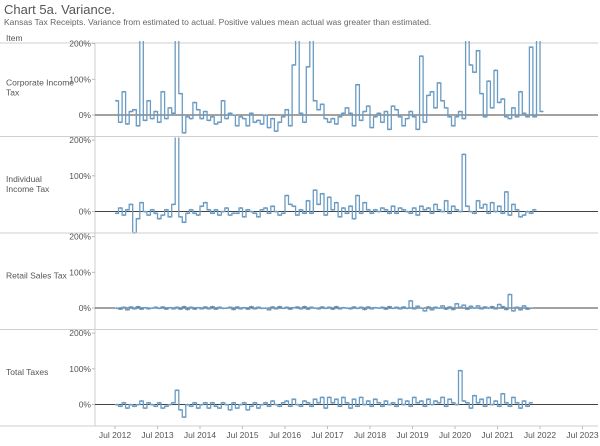 This screenshot has width=600, height=446. I want to click on y-tick-label: 200%, so click(80, 44).